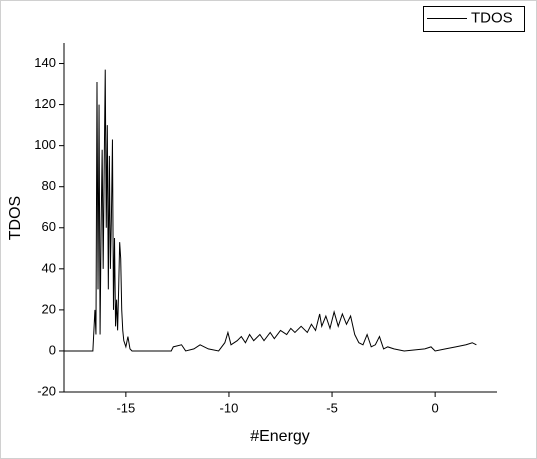 The height and width of the screenshot is (459, 537). What do you see at coordinates (15, 218) in the screenshot?
I see `y-axis-title: TDOS` at bounding box center [15, 218].